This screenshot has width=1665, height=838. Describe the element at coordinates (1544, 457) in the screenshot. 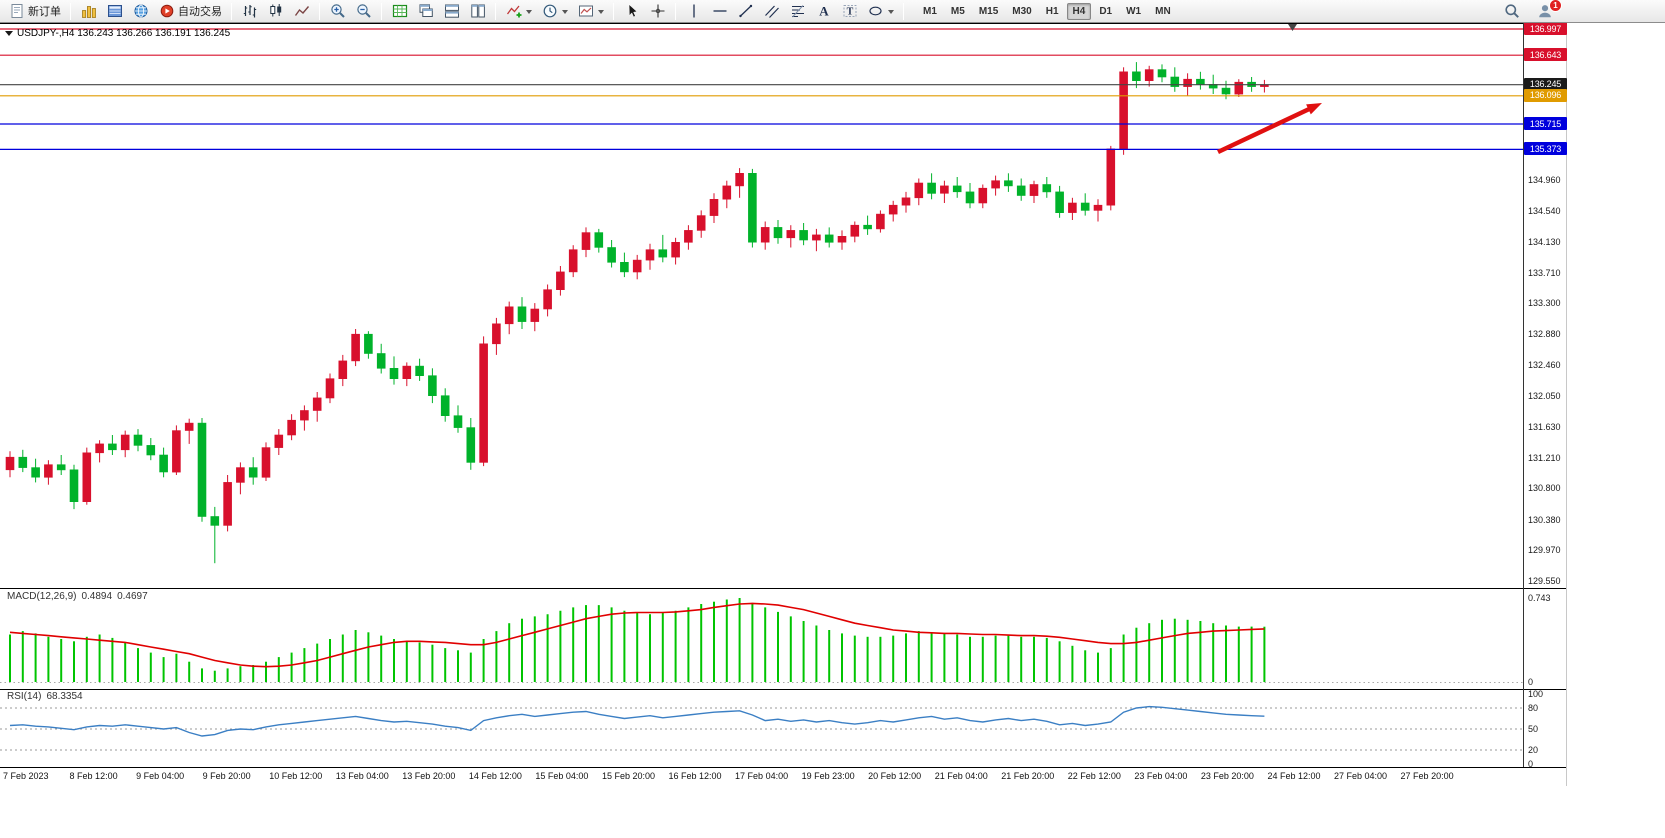

I see `price-axis-label: 131.210` at that location.